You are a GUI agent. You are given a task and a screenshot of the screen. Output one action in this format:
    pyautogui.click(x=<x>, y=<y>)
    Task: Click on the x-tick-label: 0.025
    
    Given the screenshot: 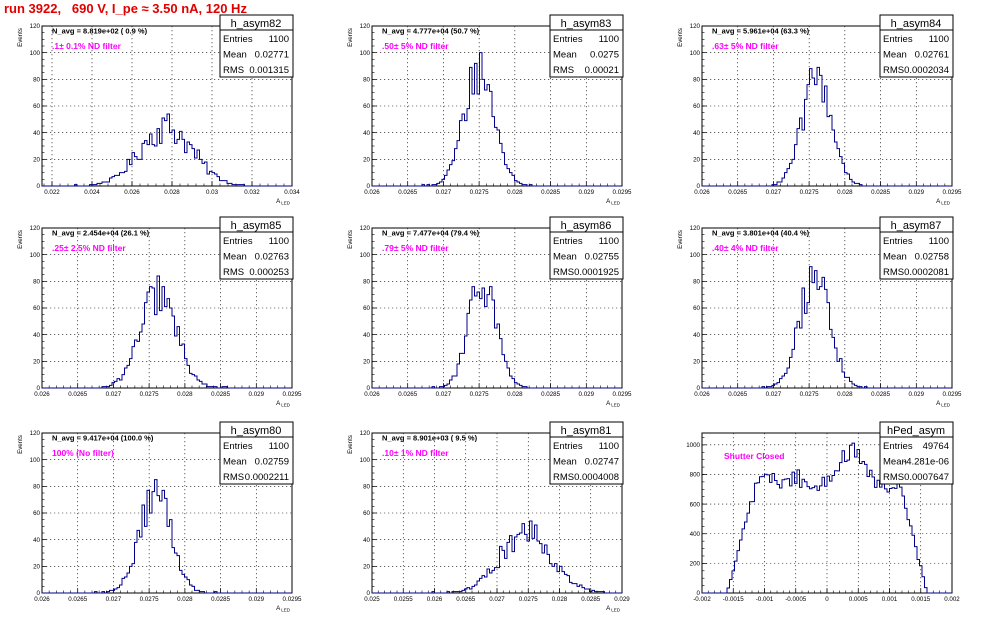 What is the action you would take?
    pyautogui.click(x=372, y=599)
    